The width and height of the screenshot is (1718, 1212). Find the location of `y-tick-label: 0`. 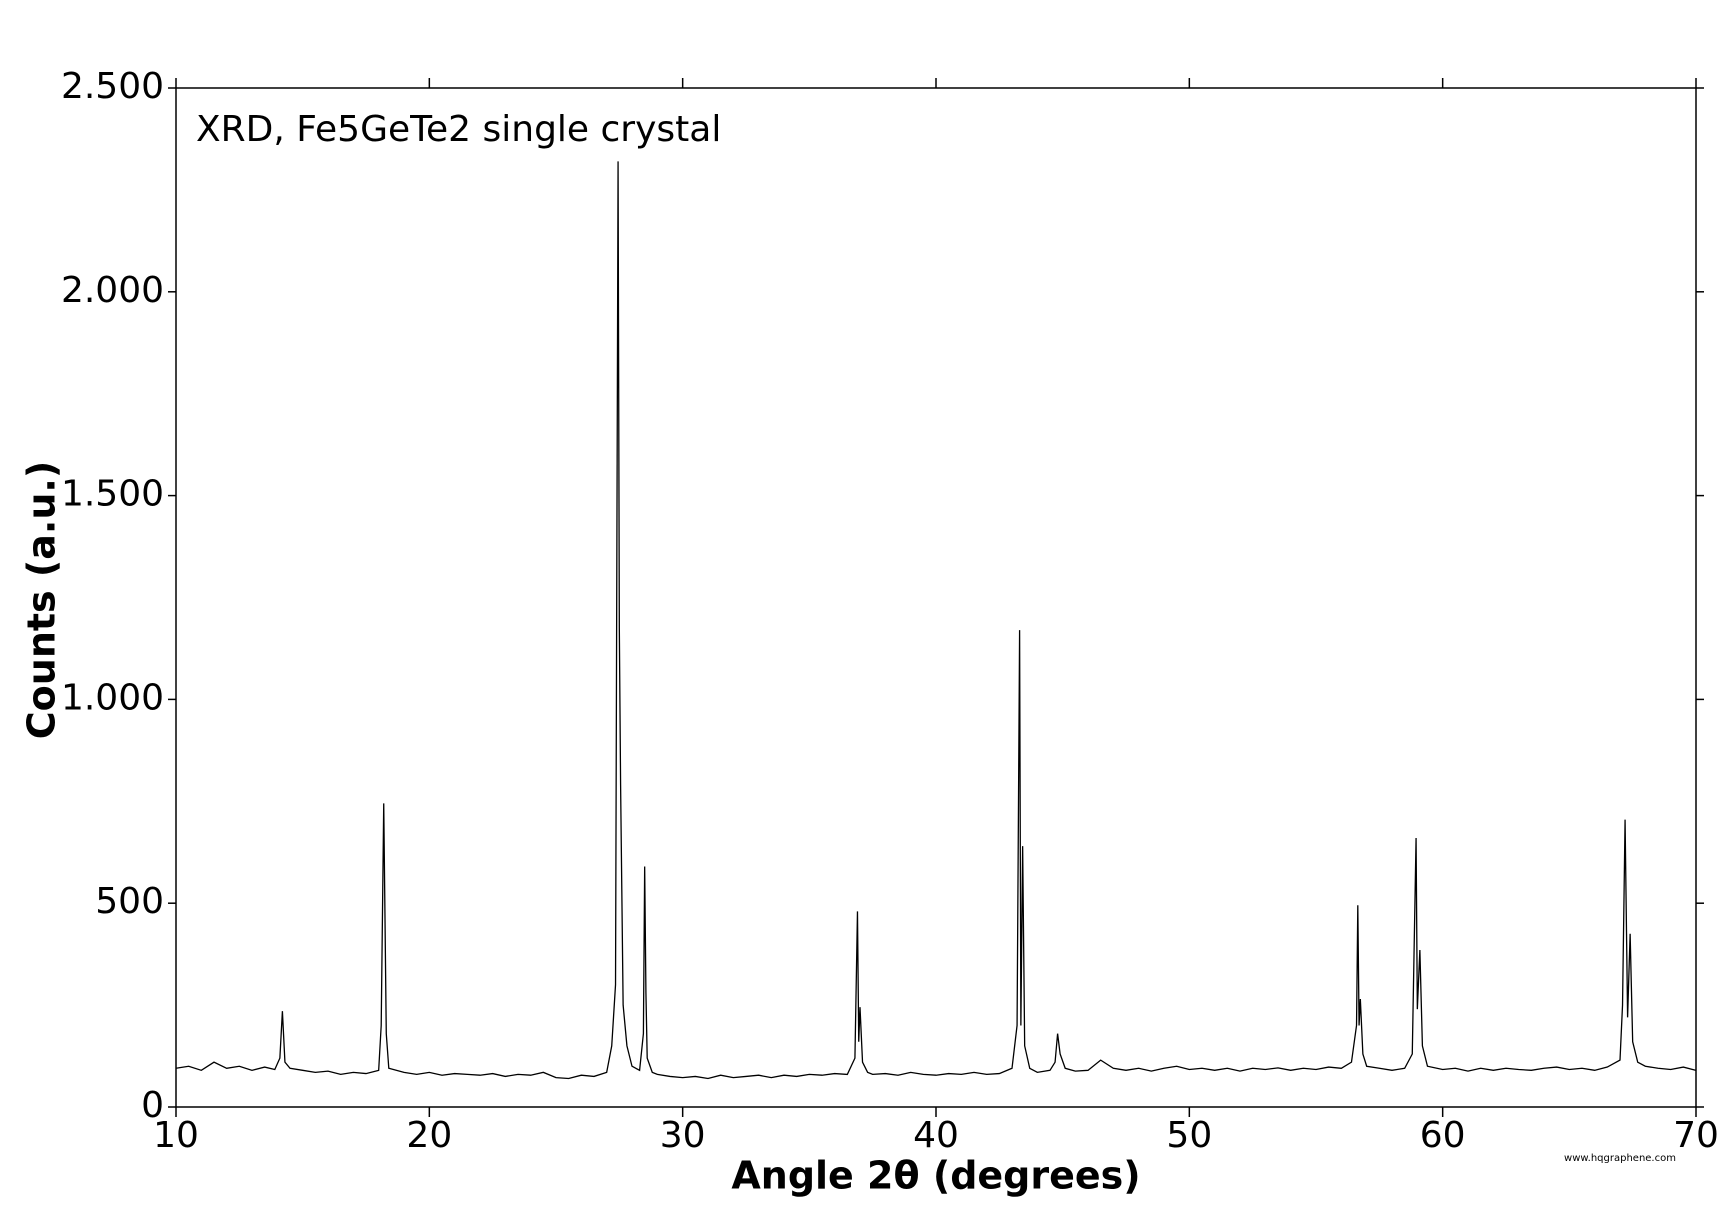

y-tick-label: 0 is located at coordinates (152, 1105).